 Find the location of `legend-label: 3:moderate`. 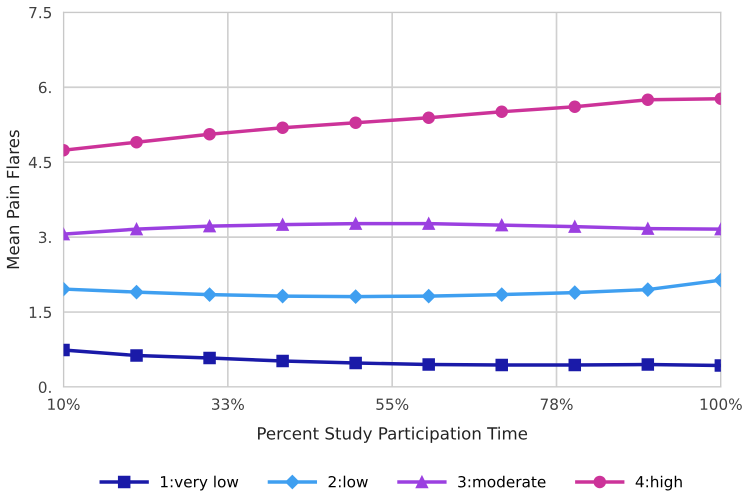

legend-label: 3:moderate is located at coordinates (502, 482).